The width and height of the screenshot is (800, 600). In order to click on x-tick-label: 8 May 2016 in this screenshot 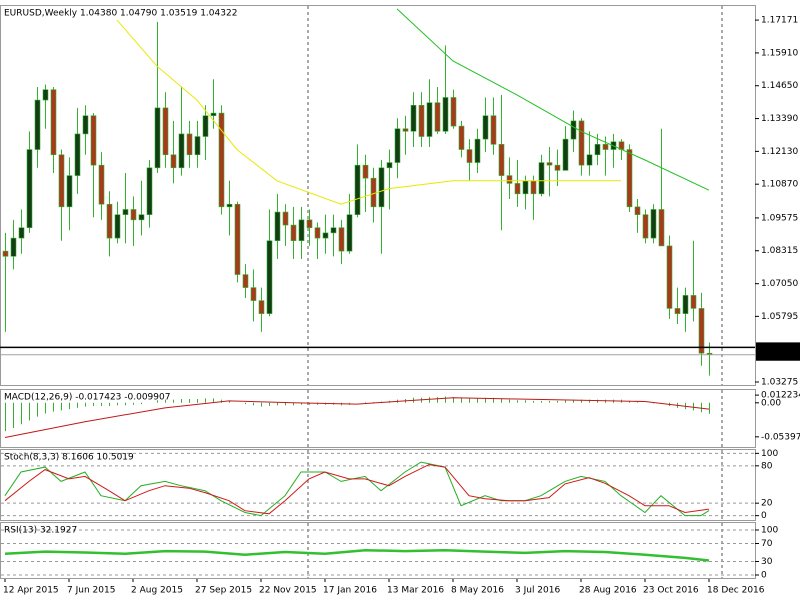, I will do `click(477, 591)`.